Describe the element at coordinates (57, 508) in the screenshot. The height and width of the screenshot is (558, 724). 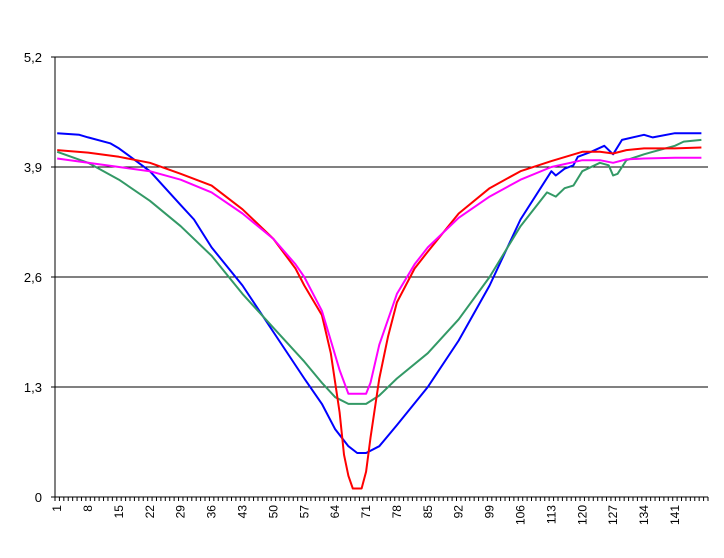
I see `x-tick-label: 1` at that location.